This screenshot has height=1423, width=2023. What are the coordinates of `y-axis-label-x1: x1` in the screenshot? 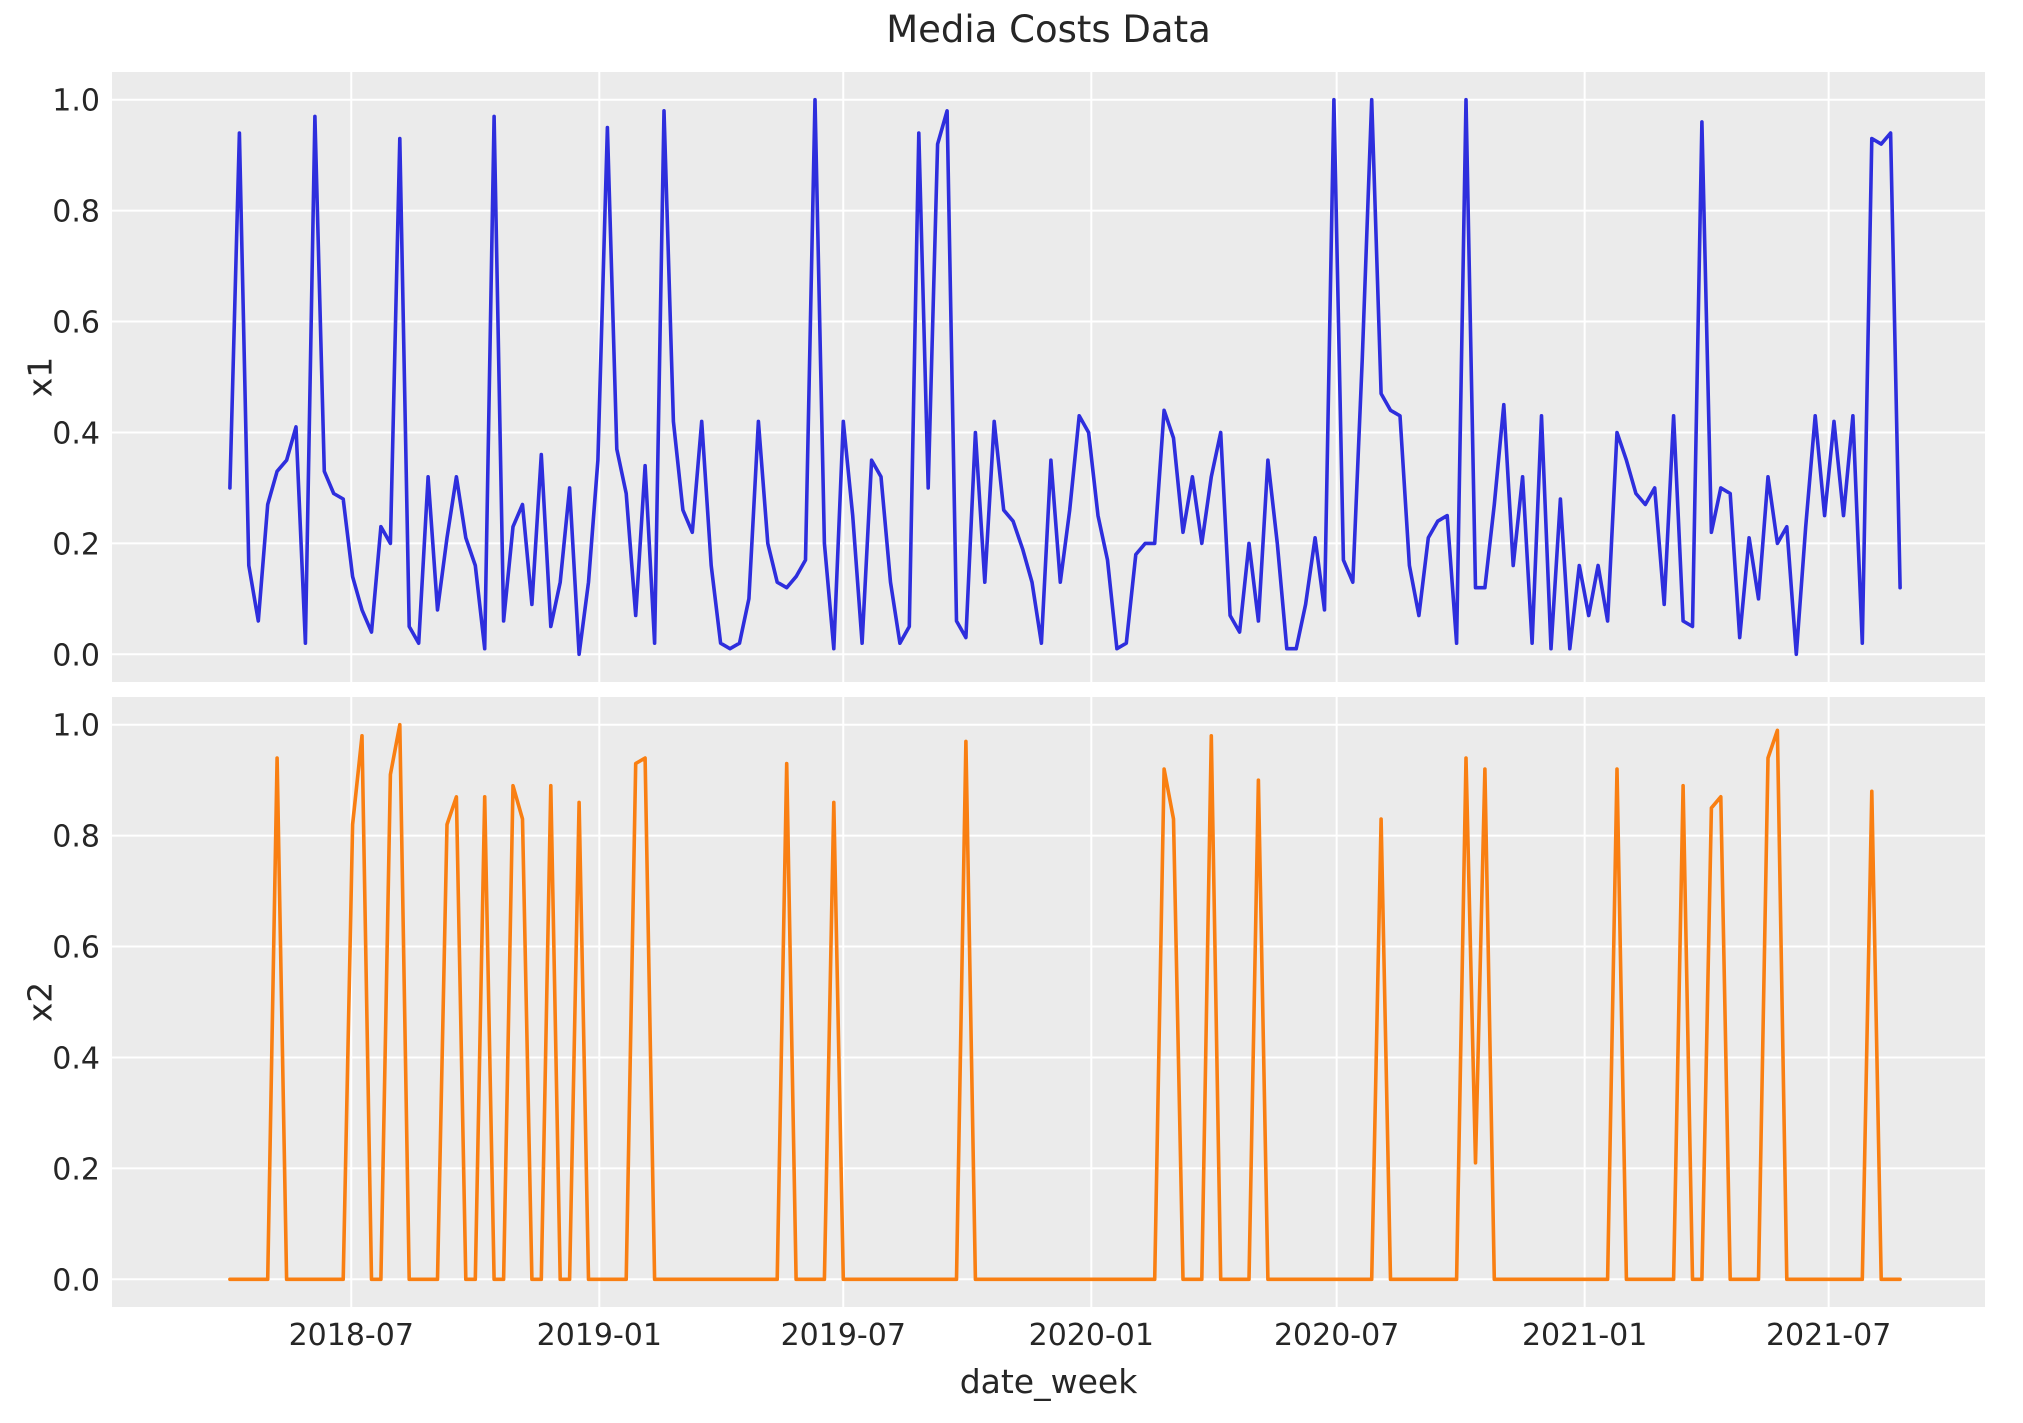 It's located at (40, 377).